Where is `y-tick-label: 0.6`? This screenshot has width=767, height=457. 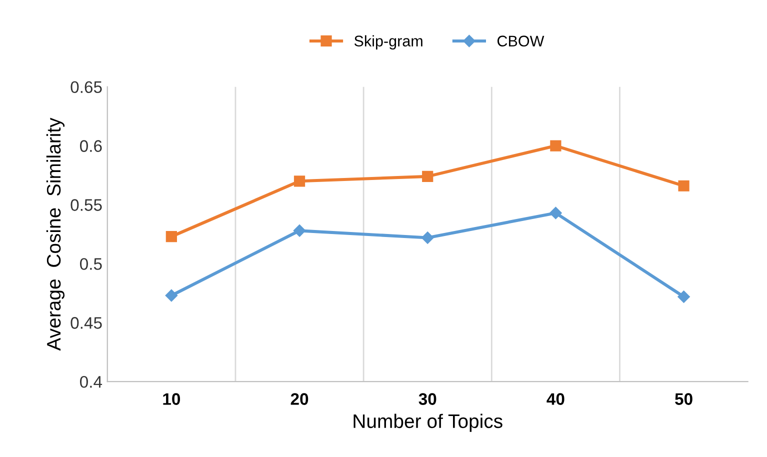
y-tick-label: 0.6 is located at coordinates (91, 146).